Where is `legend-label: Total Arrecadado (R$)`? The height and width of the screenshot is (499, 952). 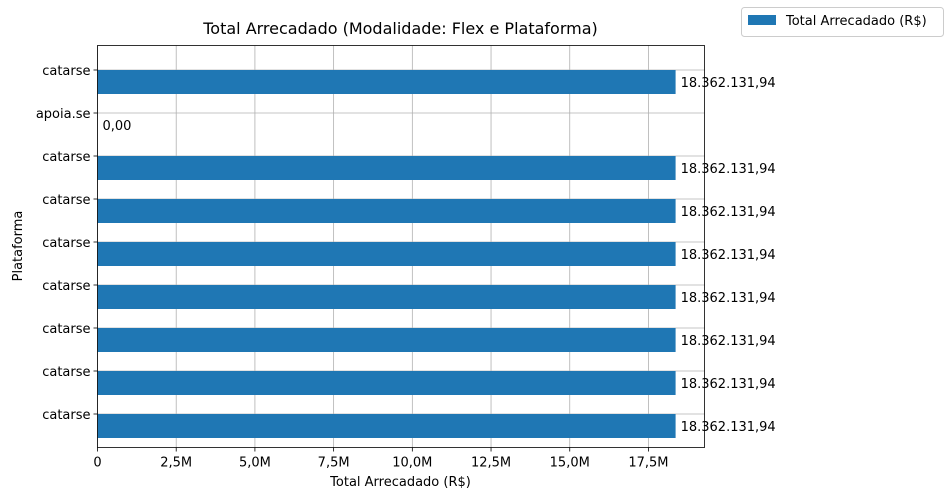
legend-label: Total Arrecadado (R$) is located at coordinates (856, 21).